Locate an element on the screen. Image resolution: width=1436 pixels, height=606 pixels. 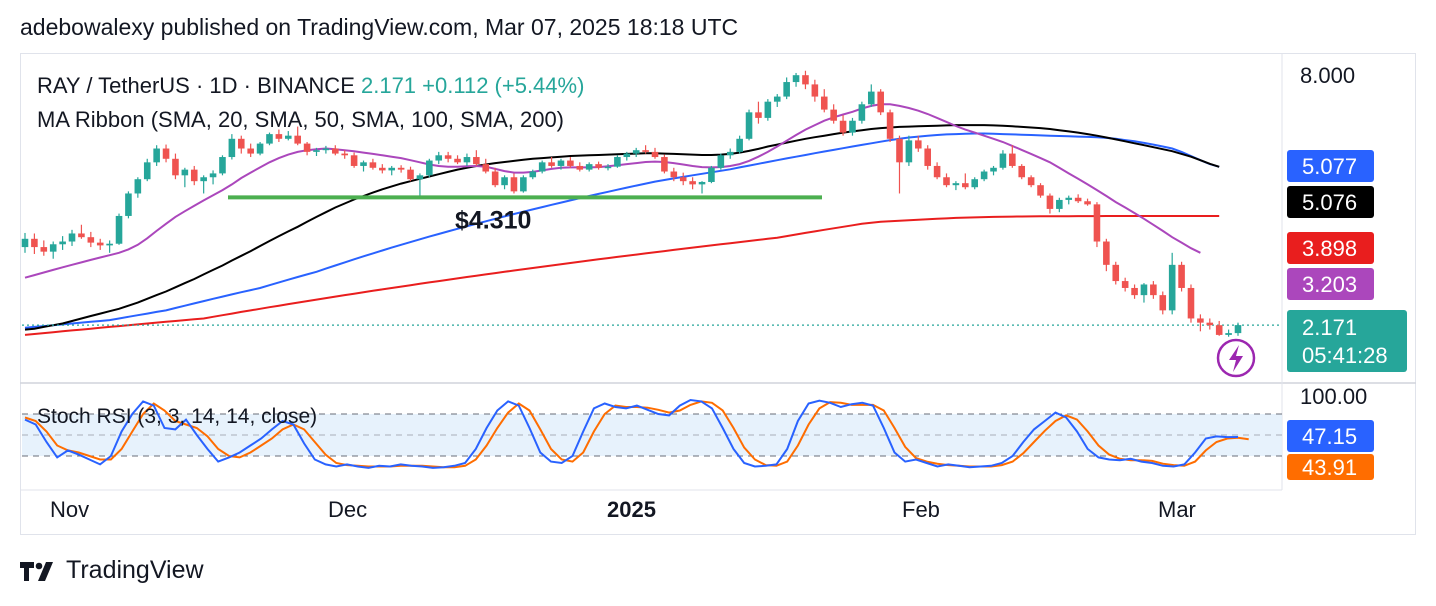
time-label: 2025 is located at coordinates (631, 509).